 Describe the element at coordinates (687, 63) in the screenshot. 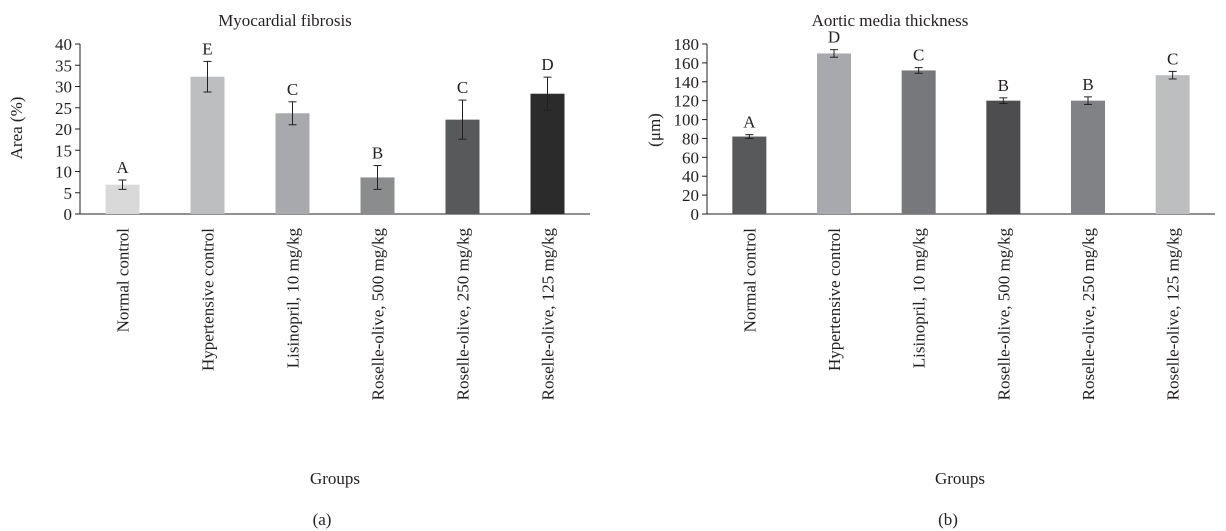

I see `y-tick-label: 160` at that location.